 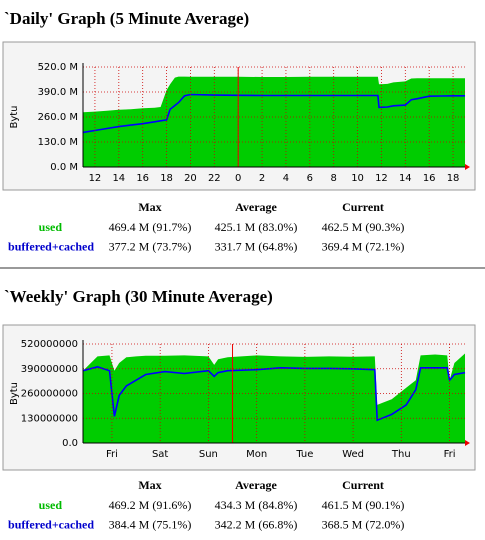 What do you see at coordinates (49, 418) in the screenshot?
I see `y-tick-label: 130000000` at bounding box center [49, 418].